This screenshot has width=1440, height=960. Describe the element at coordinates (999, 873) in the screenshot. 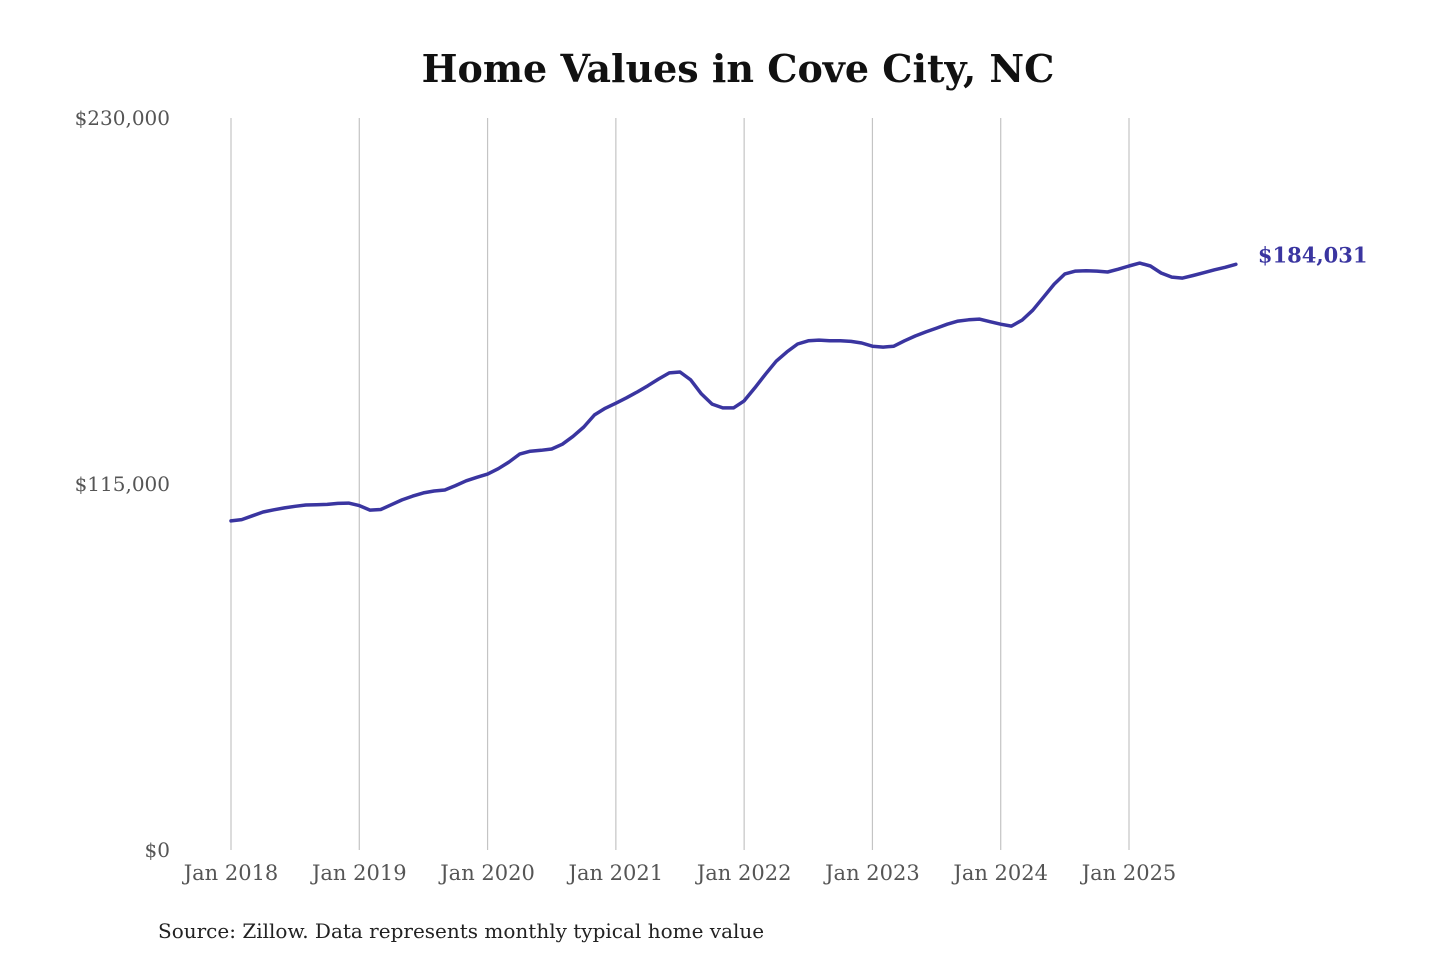

I see `x-tick-label: Jan 2024` at that location.